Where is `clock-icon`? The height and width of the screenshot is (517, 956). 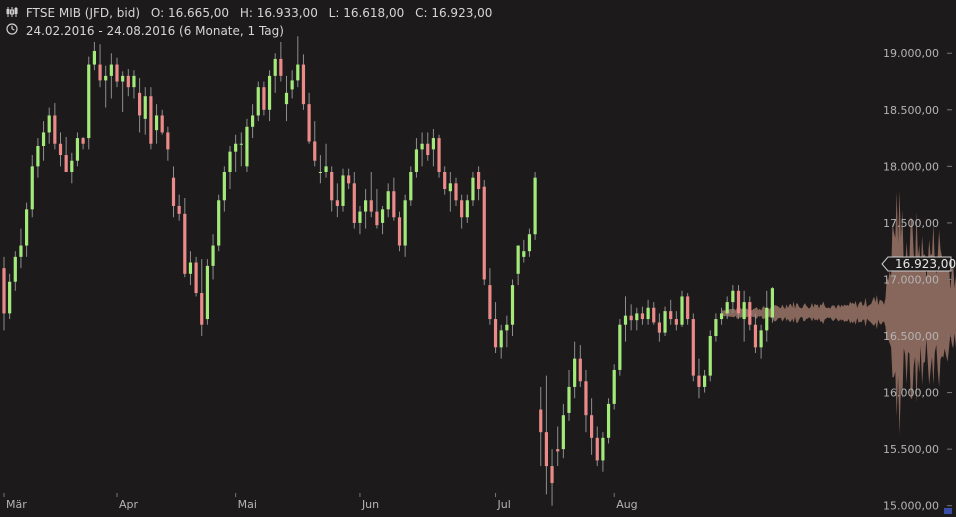
clock-icon is located at coordinates (12, 30).